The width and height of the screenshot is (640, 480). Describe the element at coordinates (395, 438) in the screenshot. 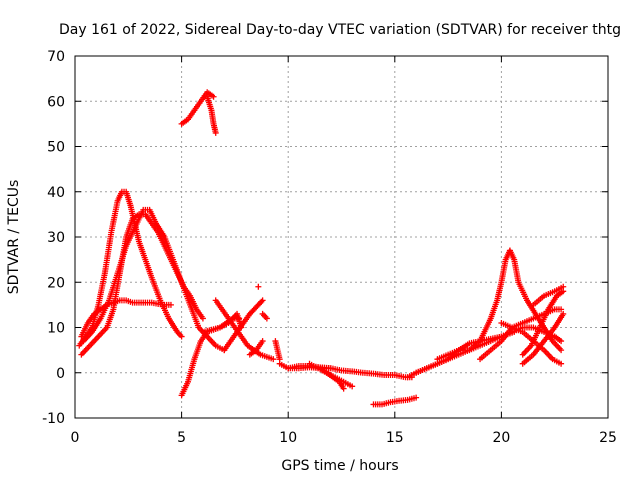

I see `x-tick-label: 15` at that location.